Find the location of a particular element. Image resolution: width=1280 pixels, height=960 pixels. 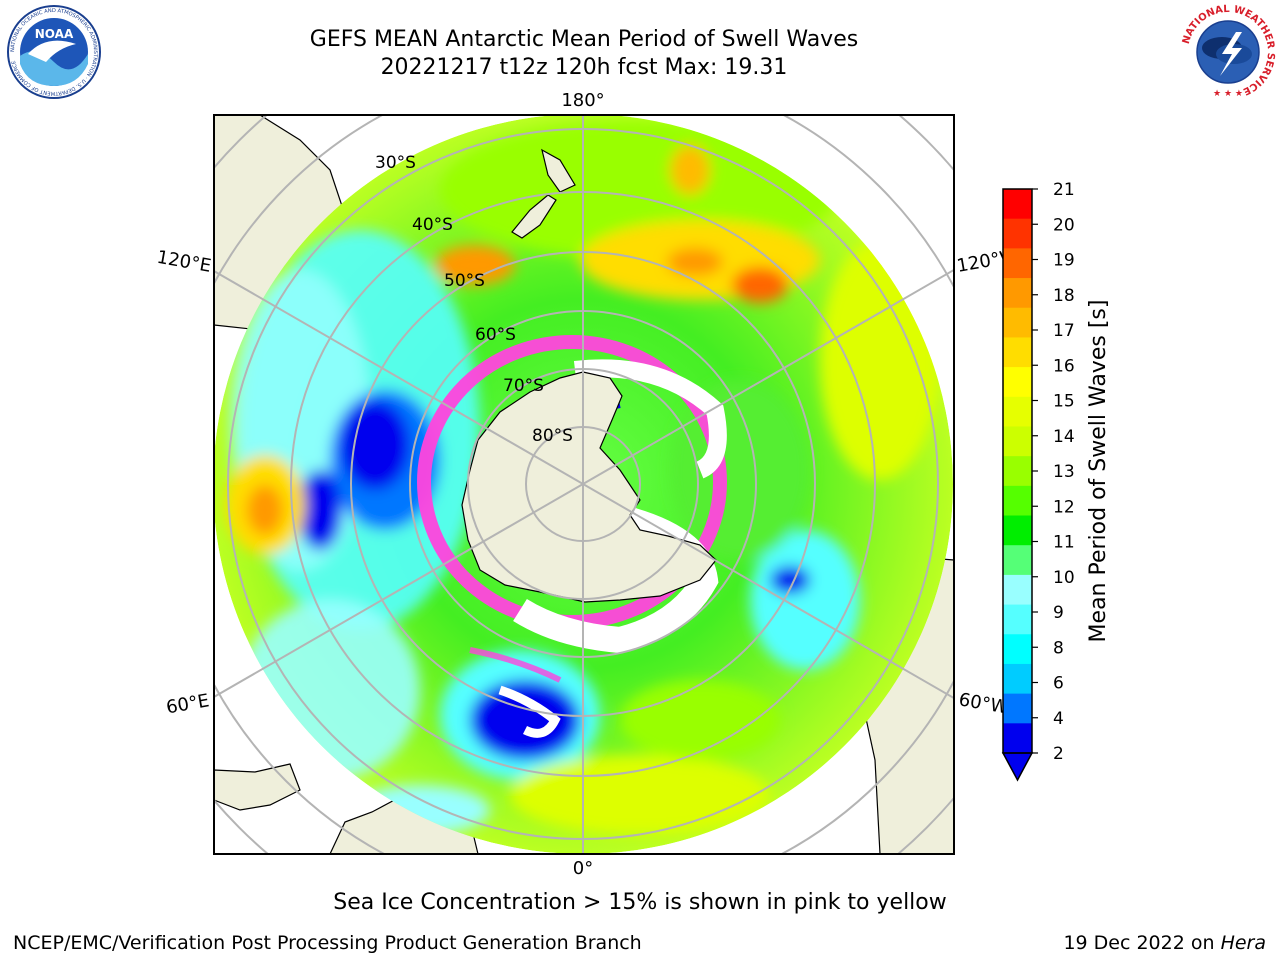

colorbar-ticks: 21 20 19 18 17 16 15 14 13 12 11 10 9 8 6 4 2 is located at coordinates (1053, 472).